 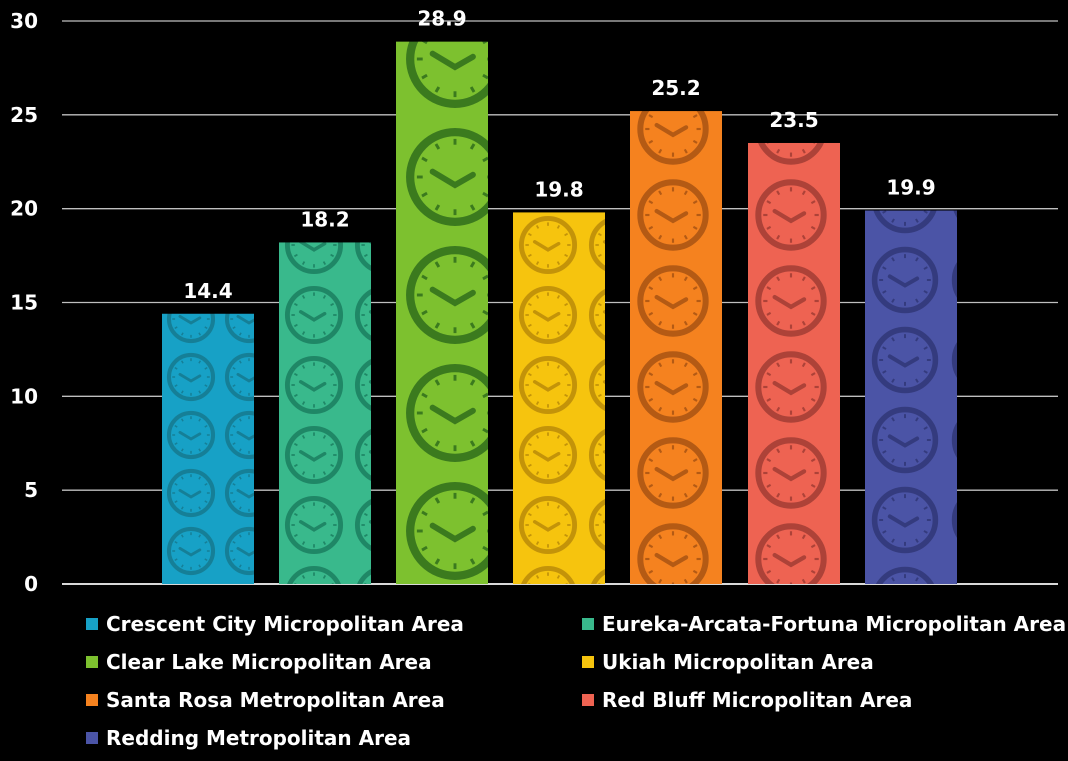 I want to click on legend-item: Clear Lake Micropolitan Area, so click(x=259, y=662).